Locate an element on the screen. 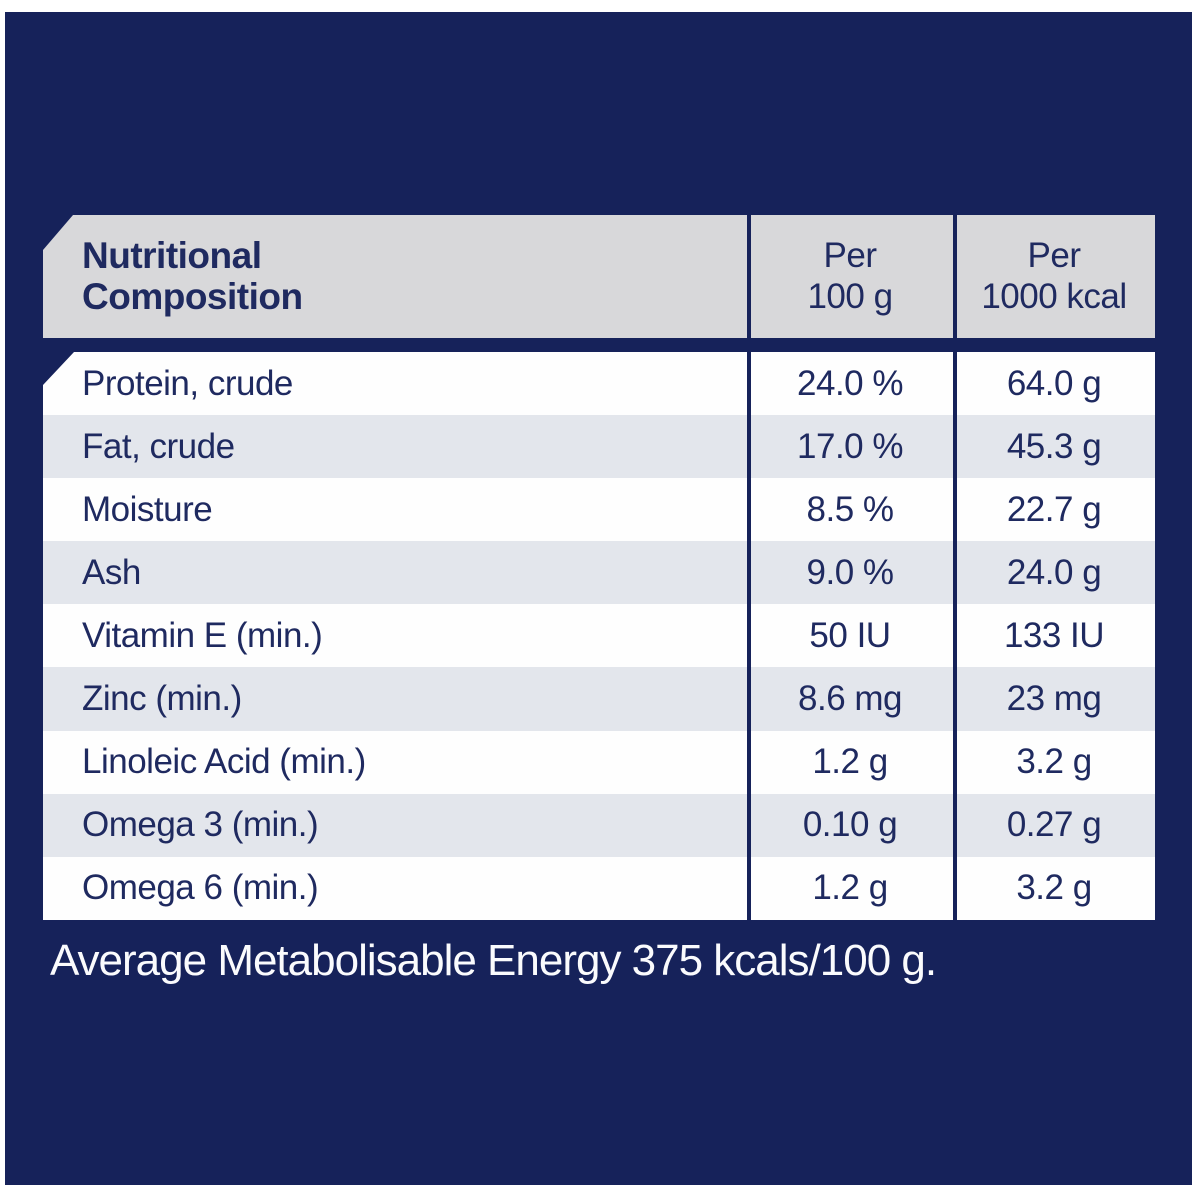 The width and height of the screenshot is (1200, 1200). value-per-1000kcal: 24.0 g is located at coordinates (1054, 572).